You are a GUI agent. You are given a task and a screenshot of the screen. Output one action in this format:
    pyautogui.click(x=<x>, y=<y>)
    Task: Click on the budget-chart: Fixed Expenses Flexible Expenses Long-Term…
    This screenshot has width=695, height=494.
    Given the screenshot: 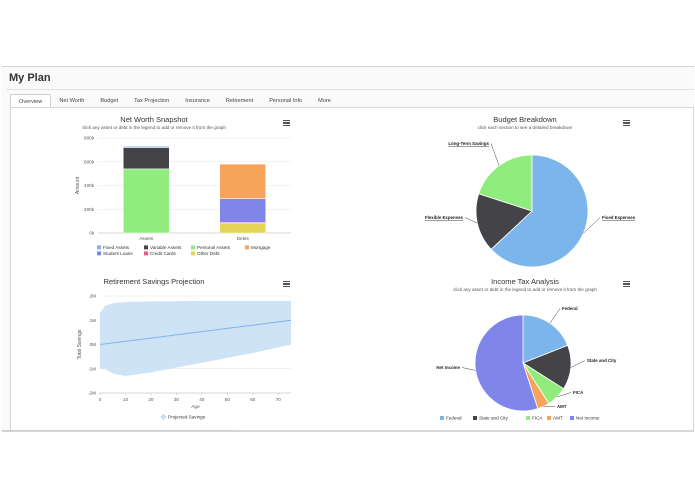 What is the action you would take?
    pyautogui.click(x=530, y=204)
    